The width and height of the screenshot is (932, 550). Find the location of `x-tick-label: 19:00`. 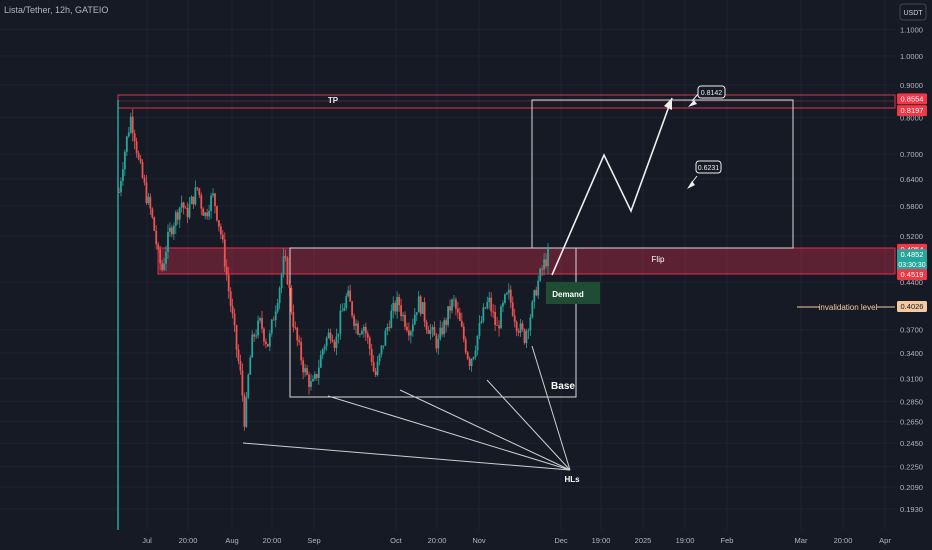

x-tick-label: 19:00 is located at coordinates (685, 540).